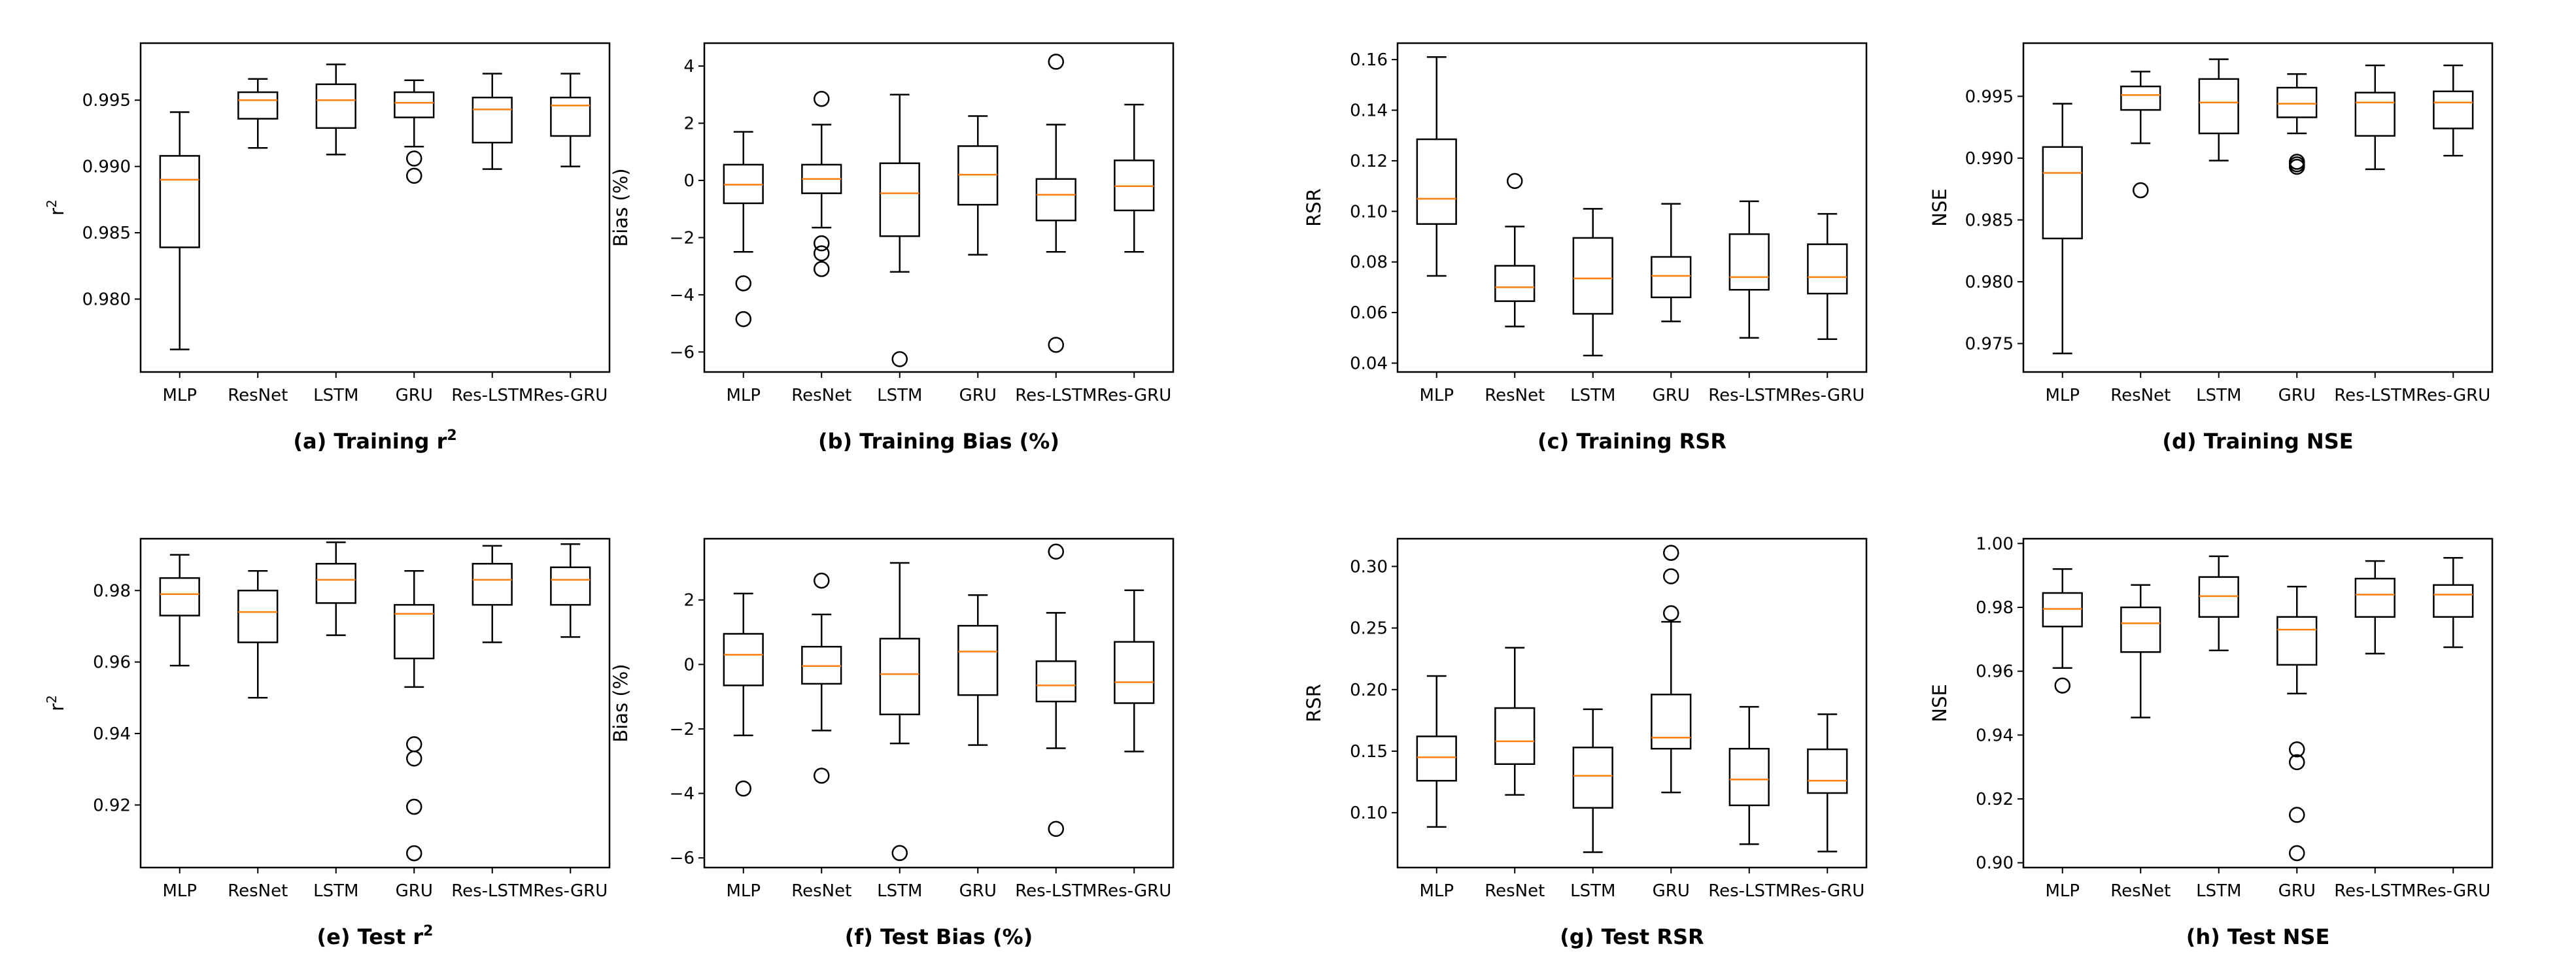  What do you see at coordinates (112, 734) in the screenshot?
I see `y-tick-label: 0.94` at bounding box center [112, 734].